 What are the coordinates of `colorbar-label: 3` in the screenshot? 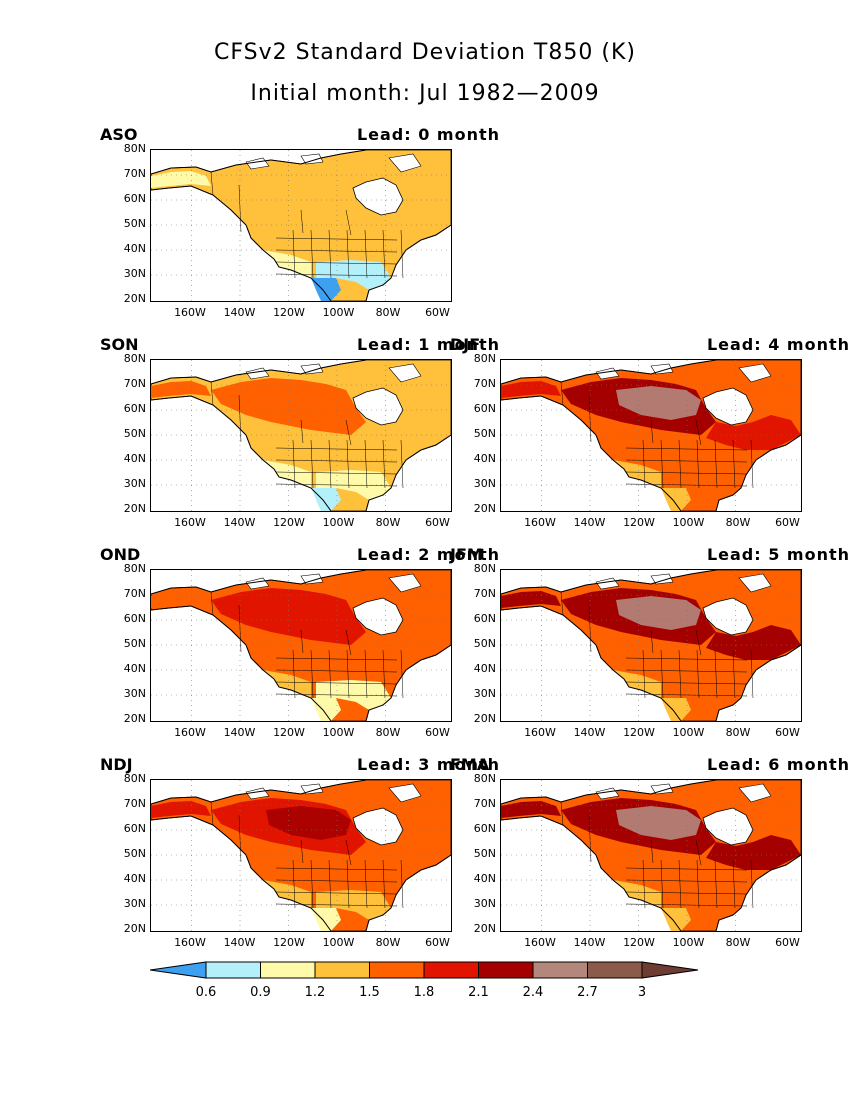 It's located at (642, 992).